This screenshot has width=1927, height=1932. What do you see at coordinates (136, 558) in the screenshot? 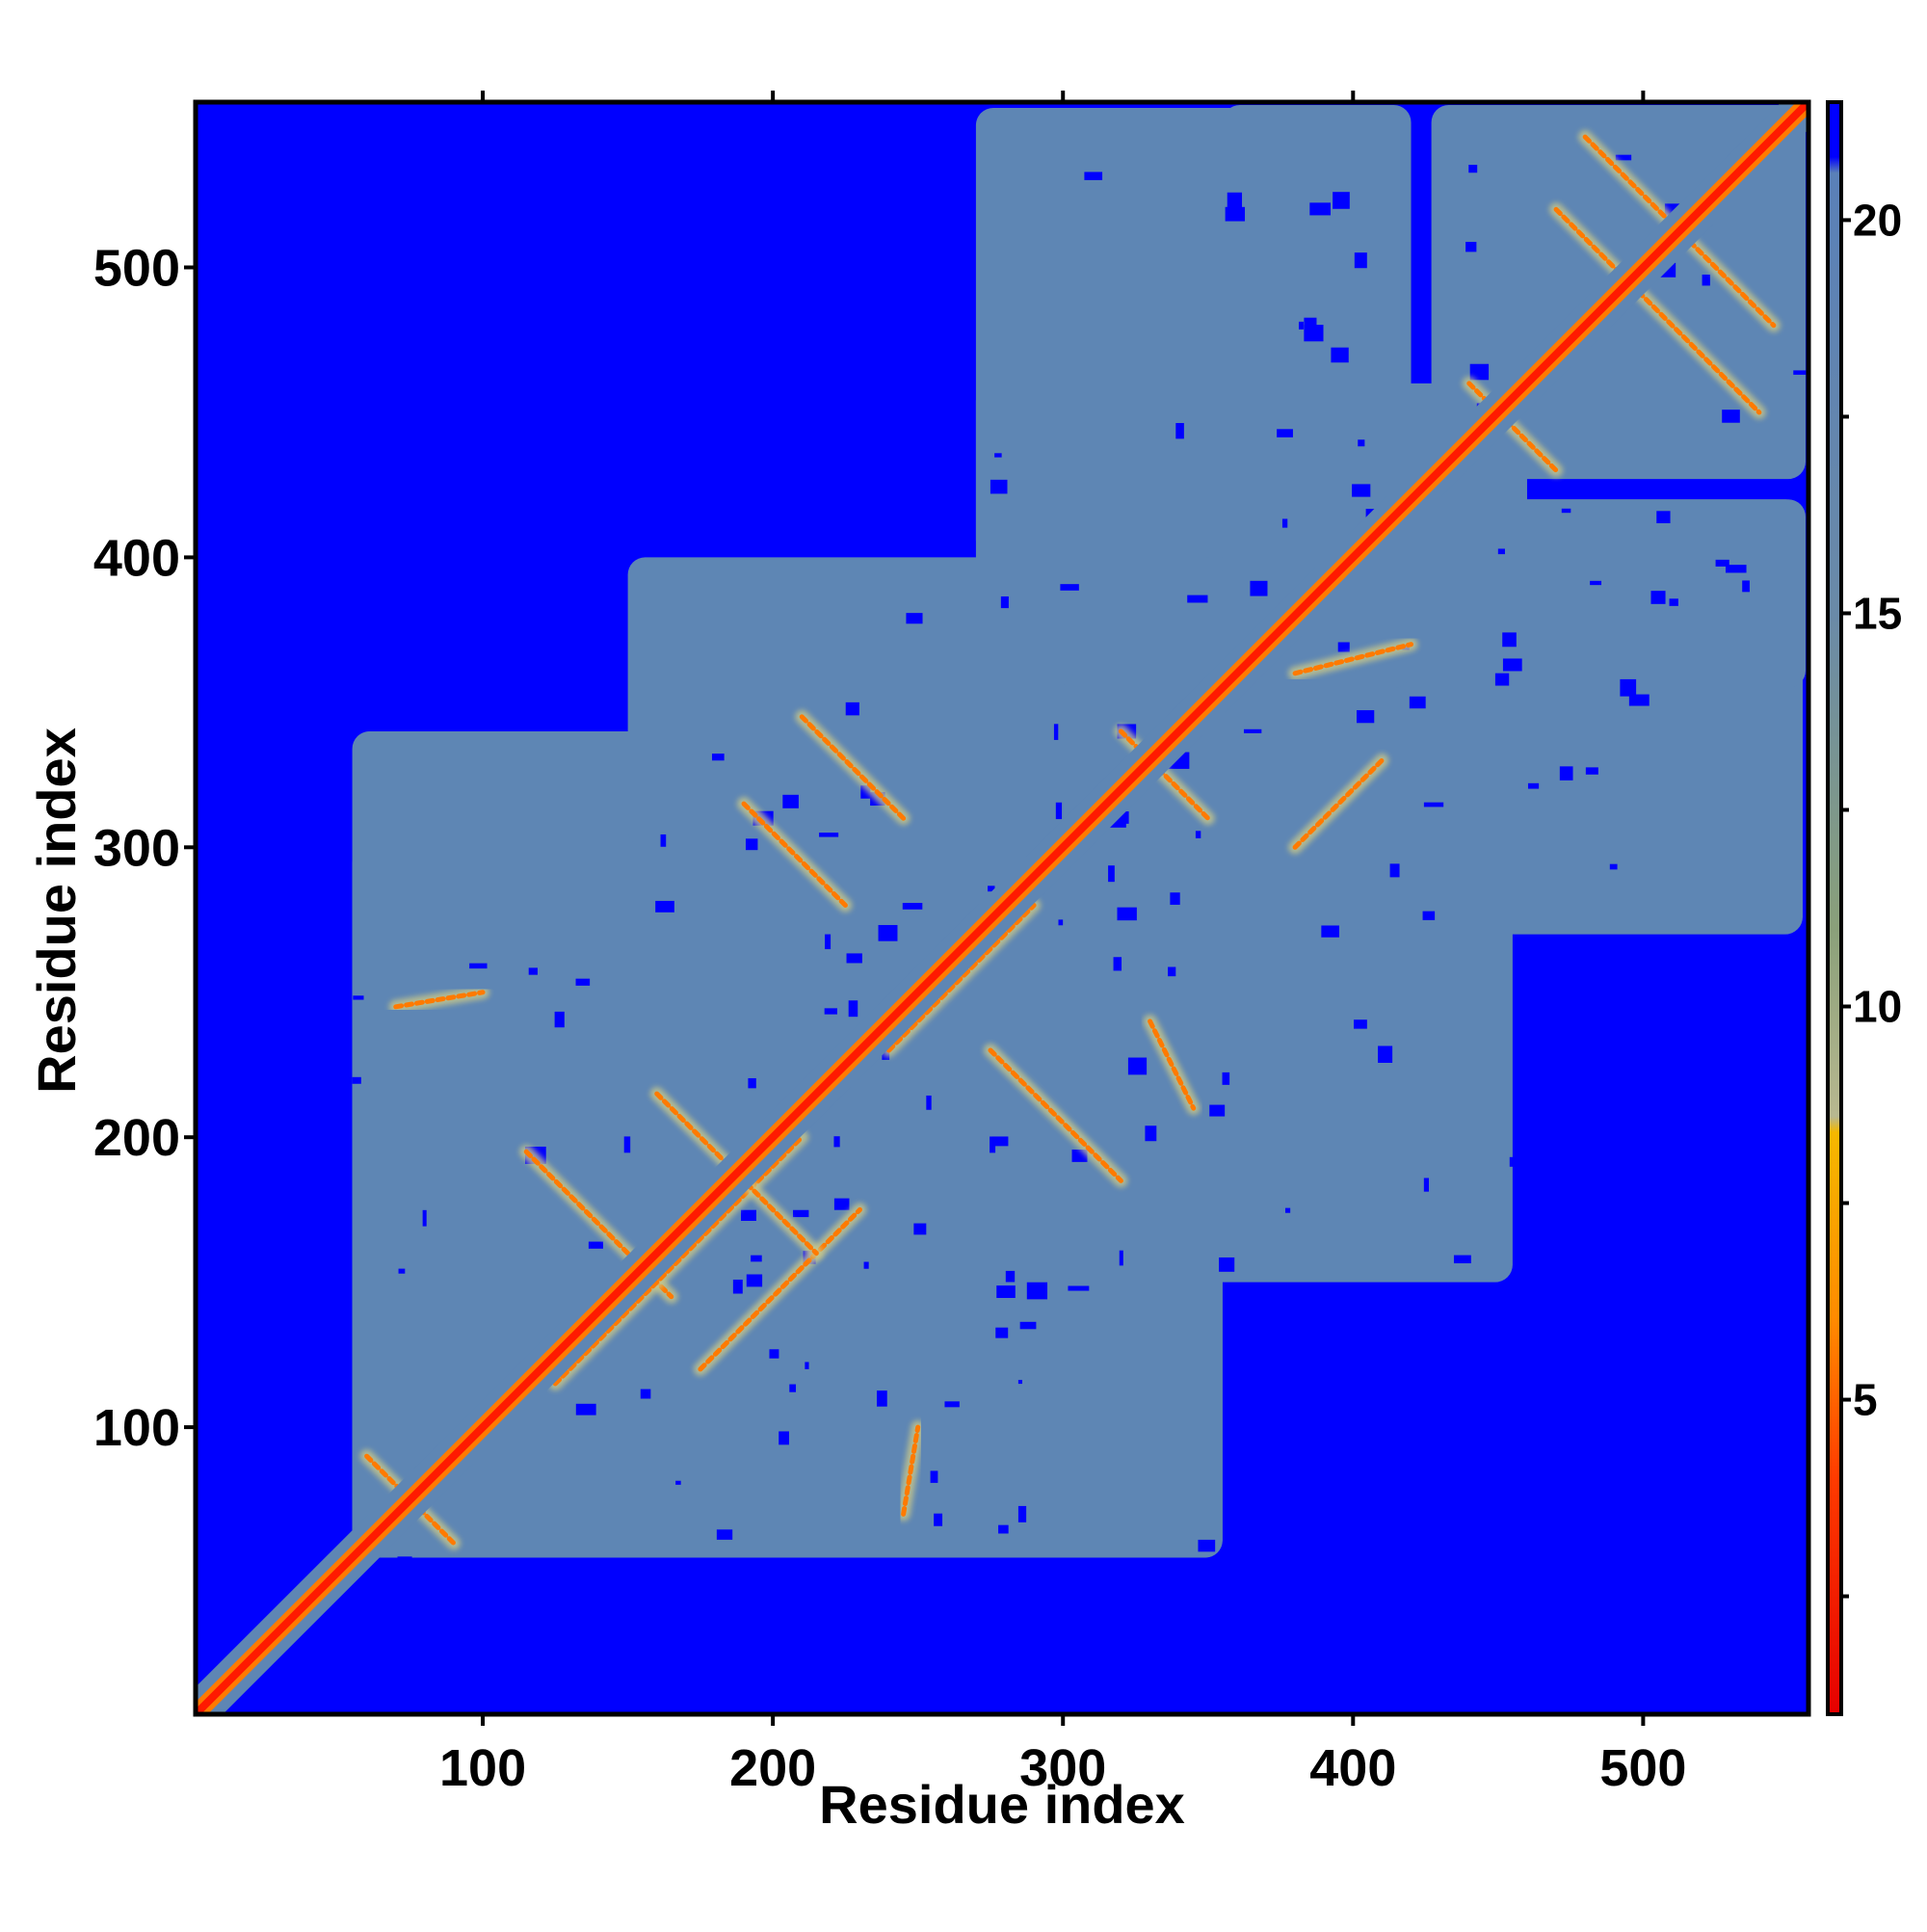
I see `y-tick-label-400: 400` at bounding box center [136, 558].